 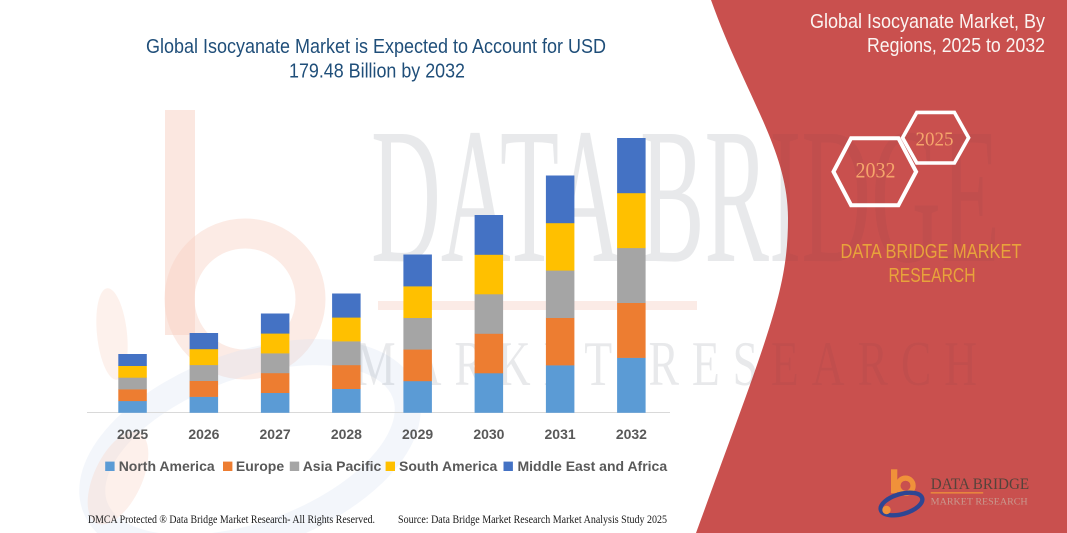 I want to click on svg-text: 2027, so click(x=275, y=434).